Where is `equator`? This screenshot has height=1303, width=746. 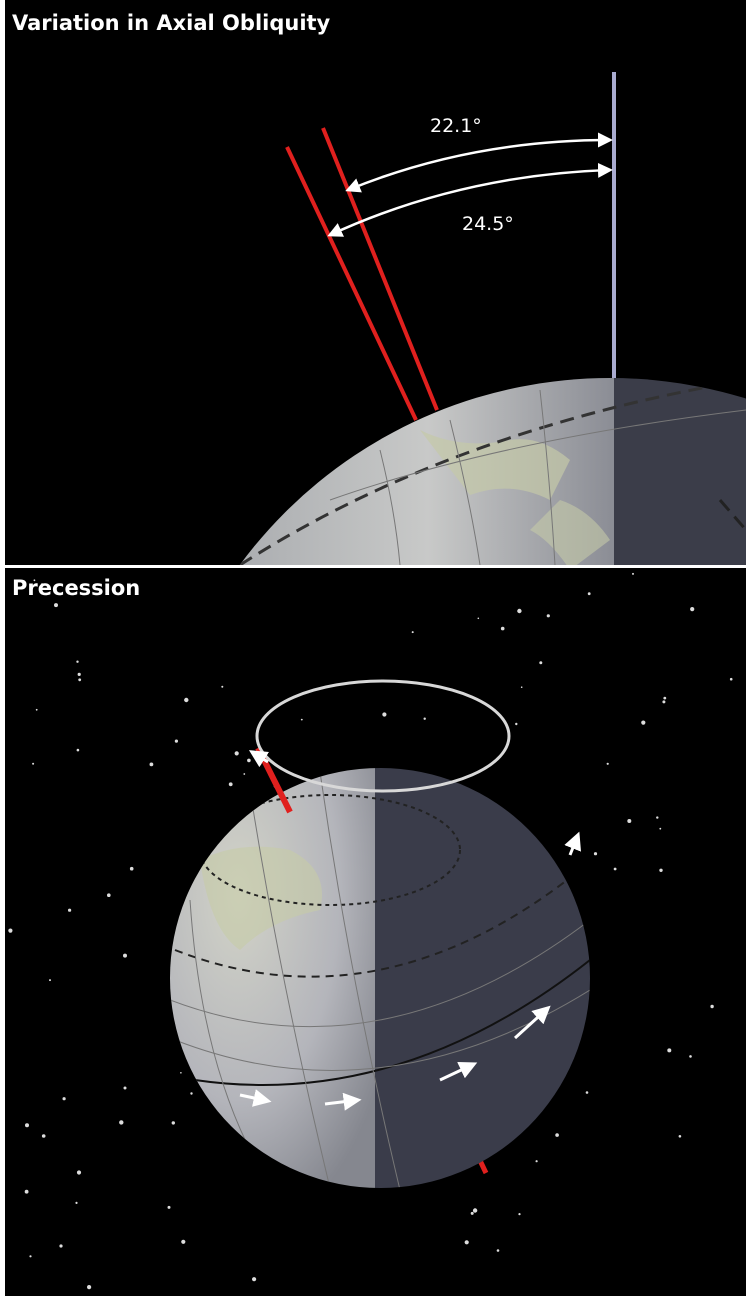
equator is located at coordinates (392, 1022).